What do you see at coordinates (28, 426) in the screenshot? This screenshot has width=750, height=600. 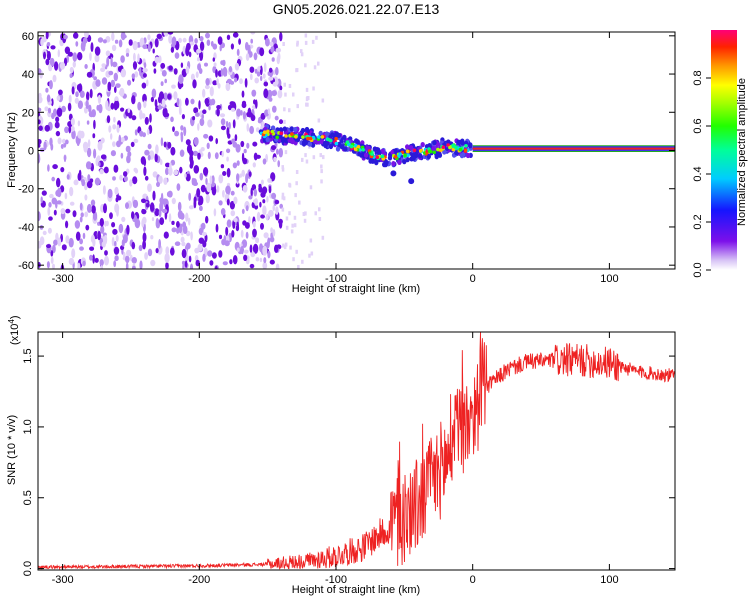 I see `snr-ytick-label: 1.0` at bounding box center [28, 426].